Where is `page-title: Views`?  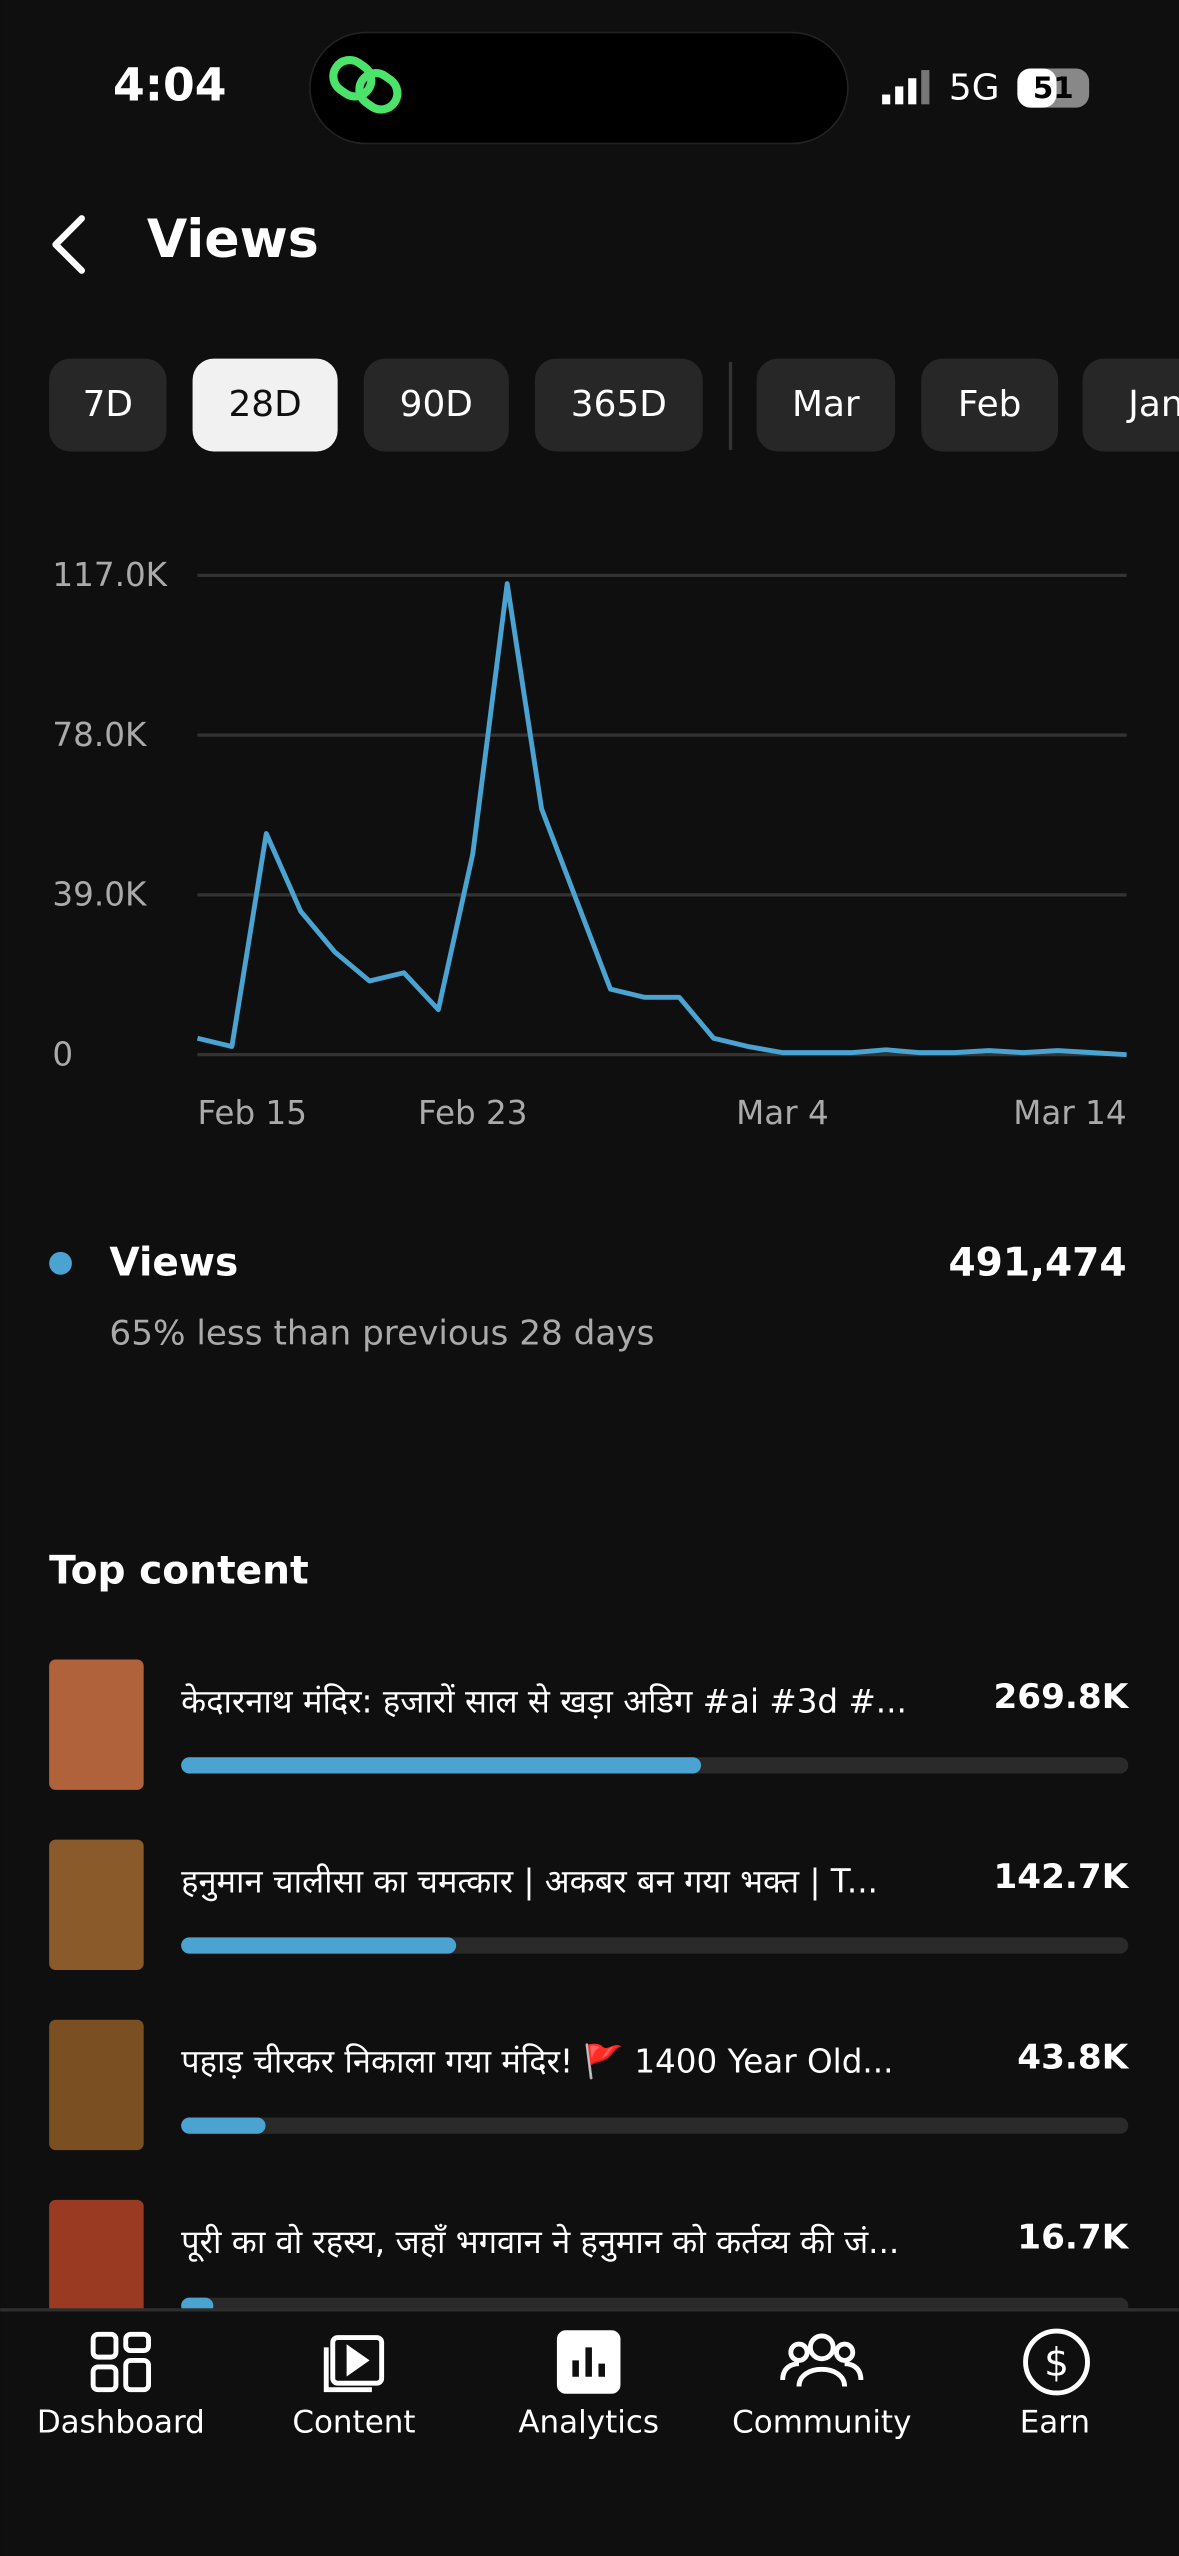 page-title: Views is located at coordinates (233, 240).